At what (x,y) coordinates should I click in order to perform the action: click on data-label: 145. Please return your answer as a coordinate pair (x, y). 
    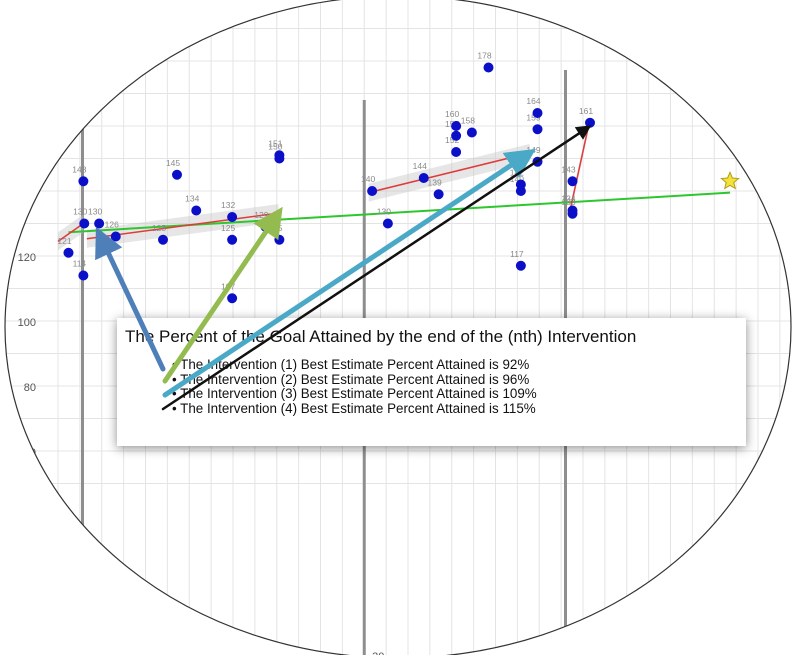
    Looking at the image, I should click on (173, 163).